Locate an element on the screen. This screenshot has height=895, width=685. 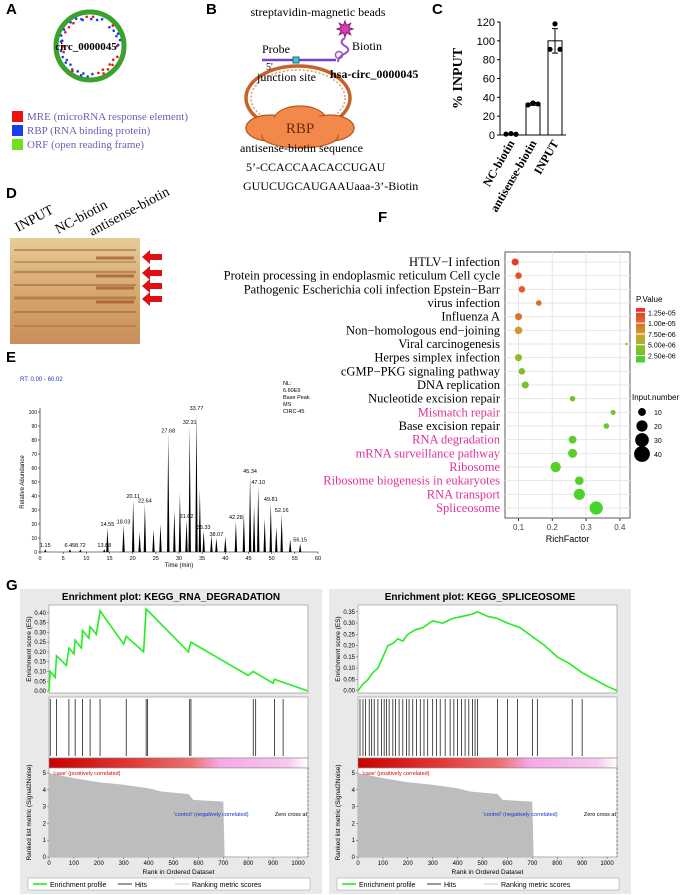
y-tick-label: 80 is located at coordinates (489, 61).